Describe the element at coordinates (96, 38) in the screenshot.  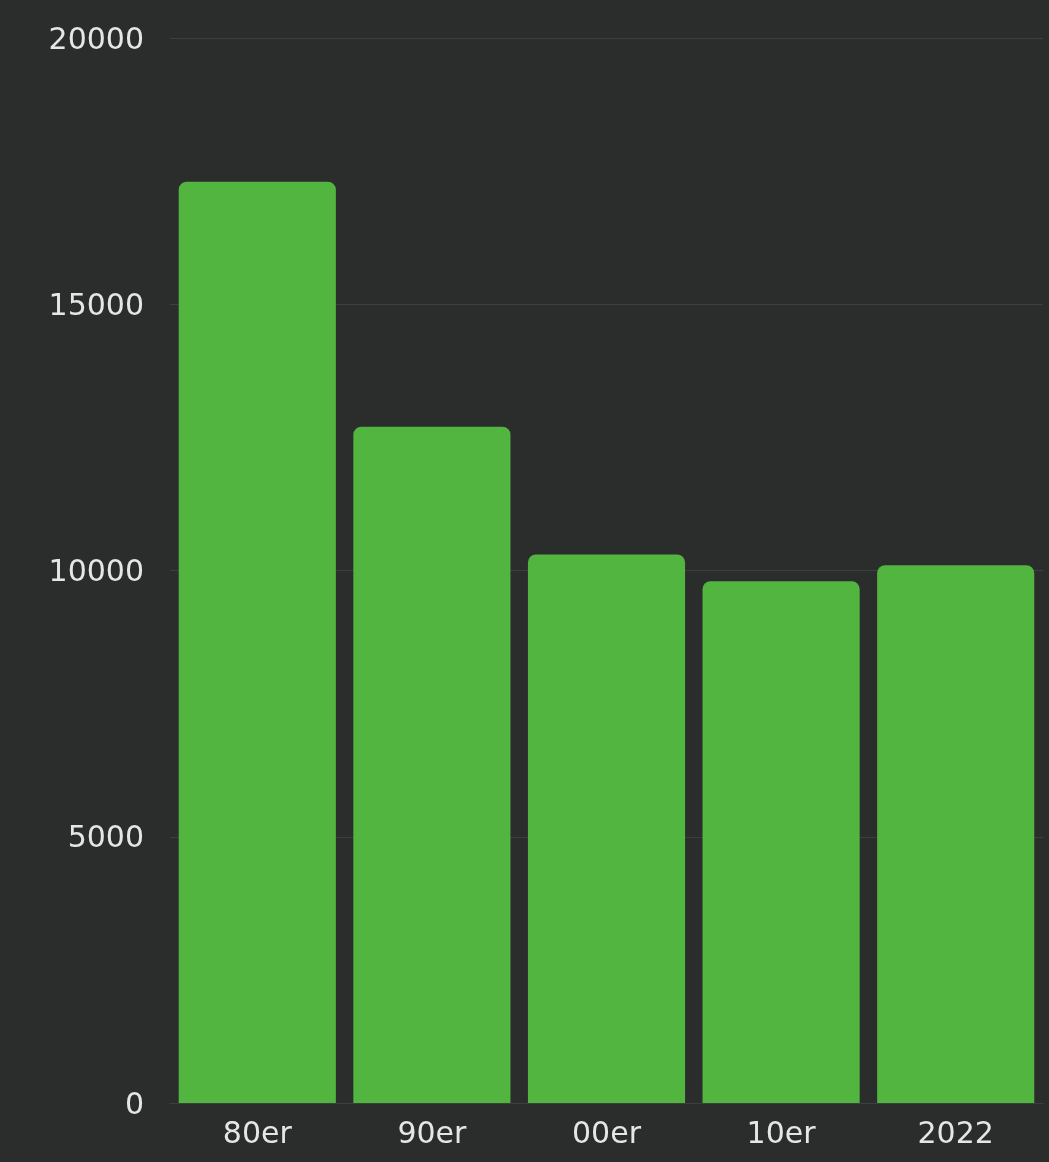
I see `y-tick-label: 20000` at that location.